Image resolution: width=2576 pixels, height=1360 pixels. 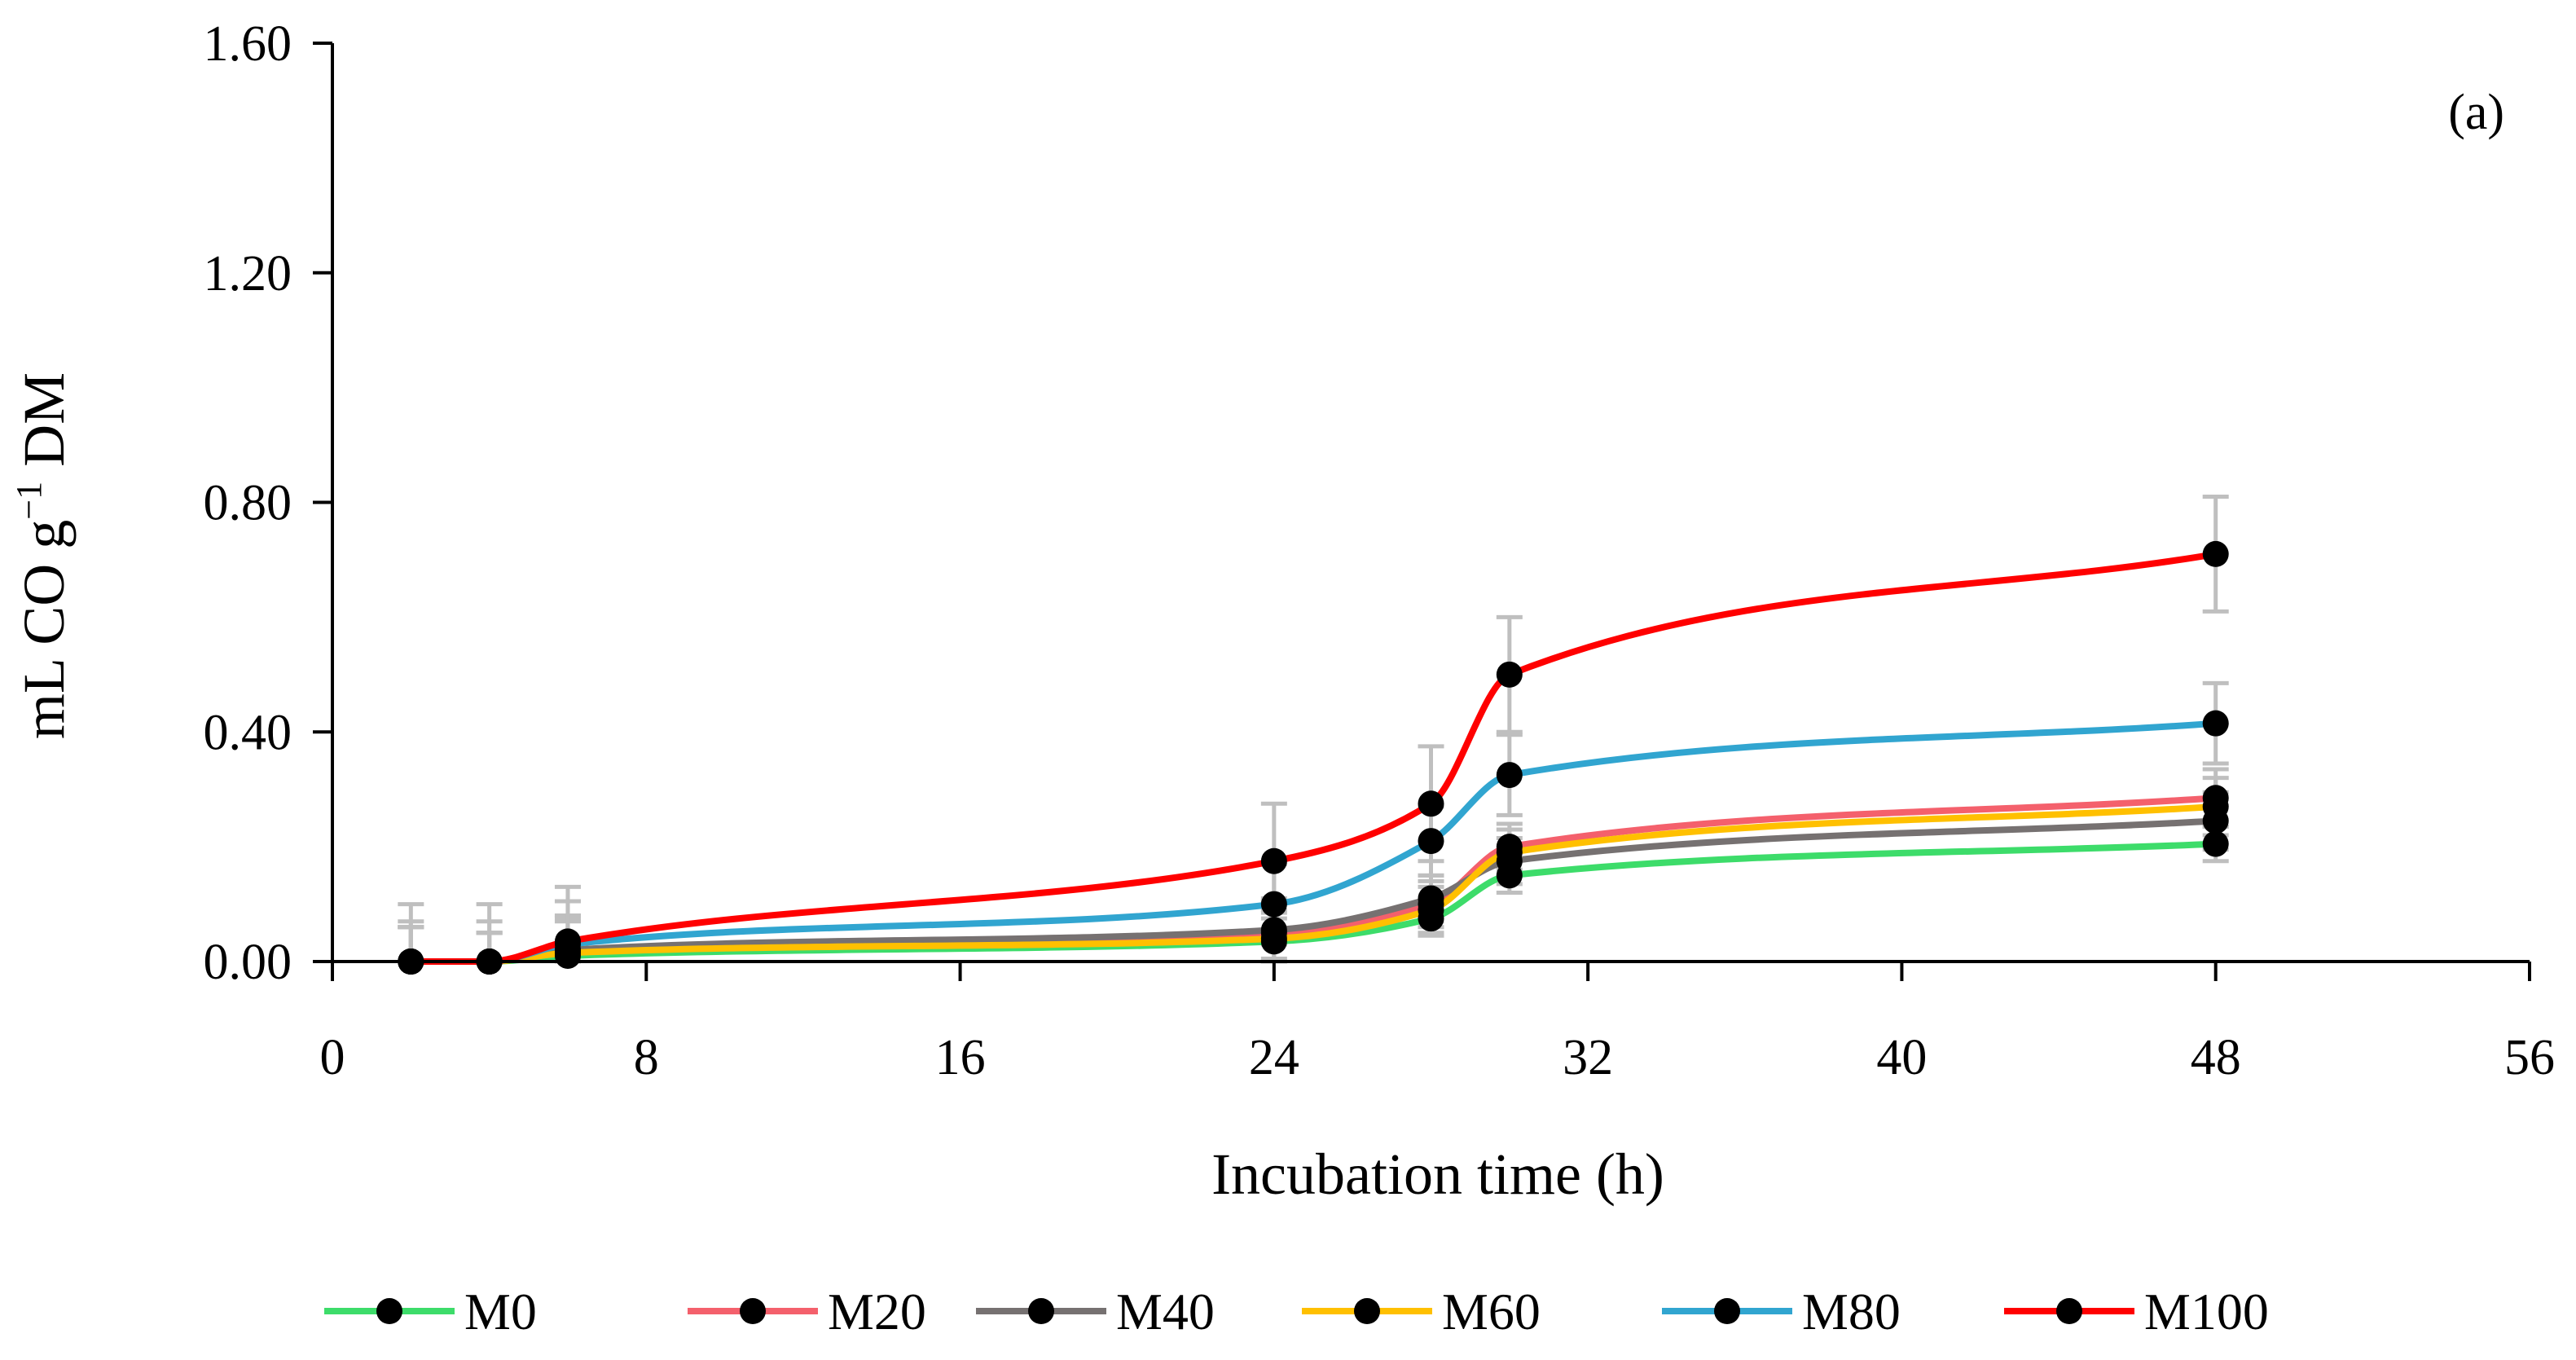 What do you see at coordinates (1491, 1312) in the screenshot?
I see `legend-label: M60` at bounding box center [1491, 1312].